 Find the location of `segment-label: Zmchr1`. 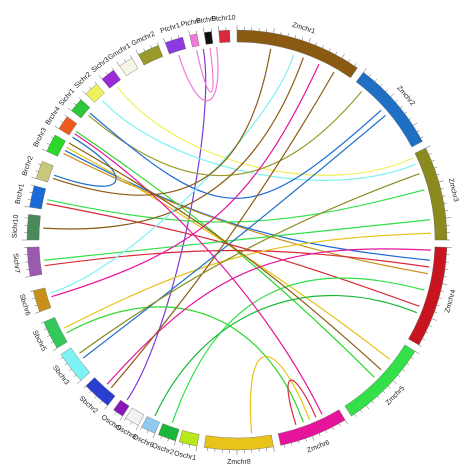

segment-label: Zmchr1 is located at coordinates (303, 29).